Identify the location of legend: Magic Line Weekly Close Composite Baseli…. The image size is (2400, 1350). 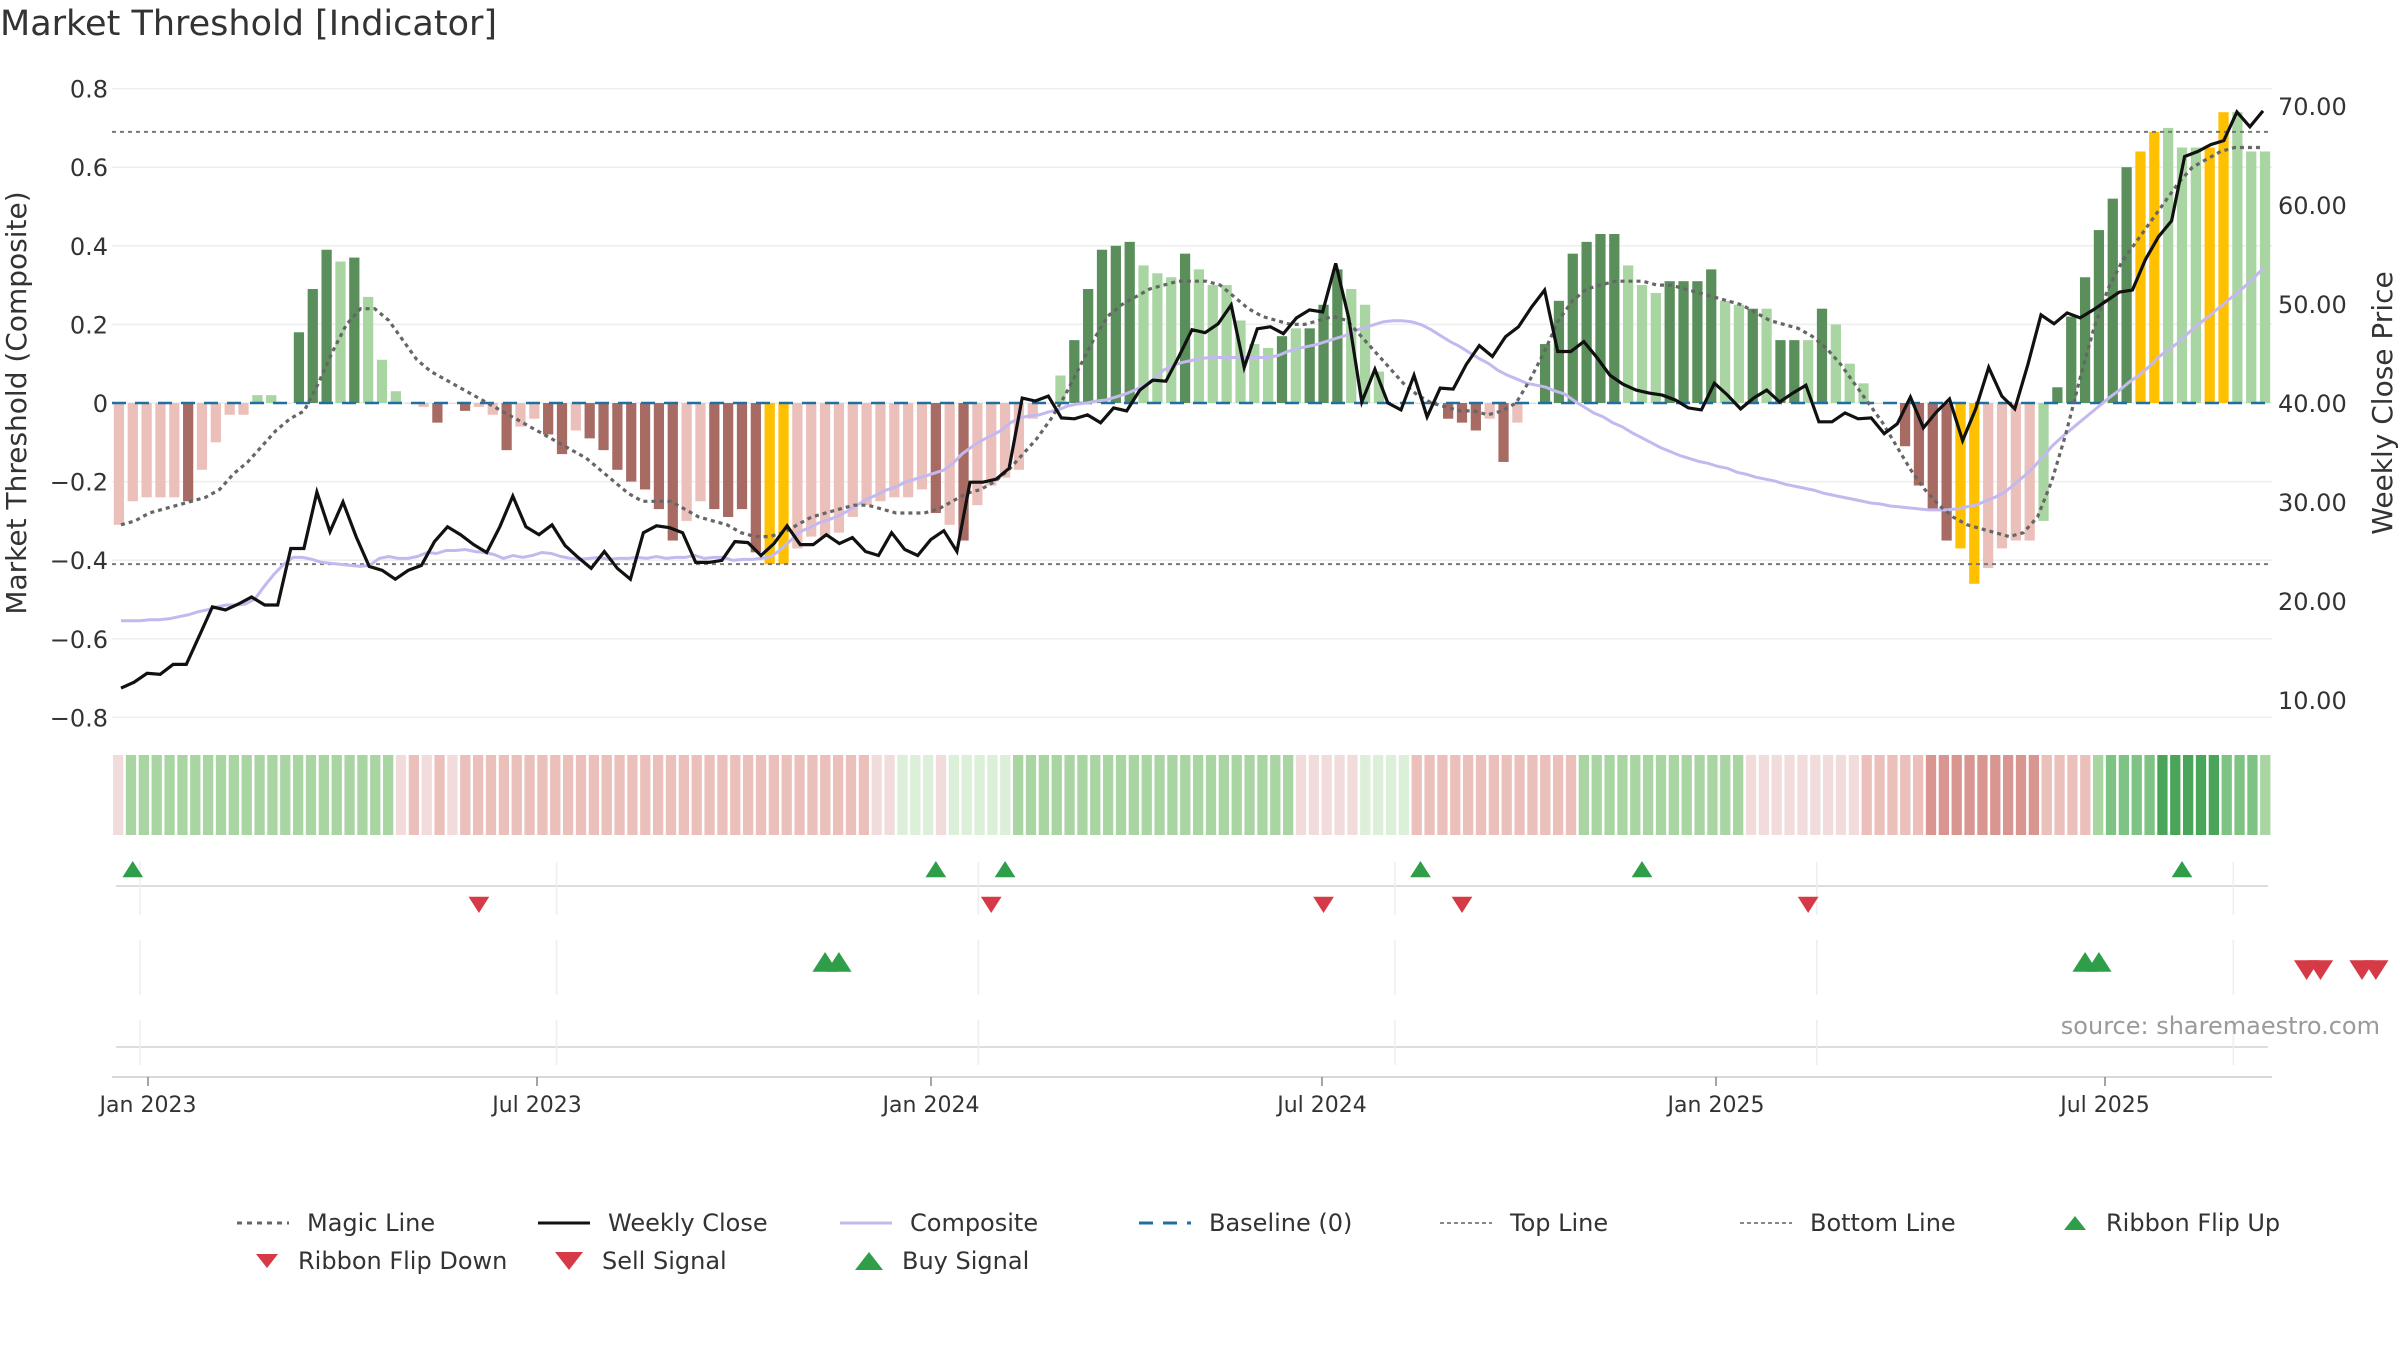
(1200, 1255).